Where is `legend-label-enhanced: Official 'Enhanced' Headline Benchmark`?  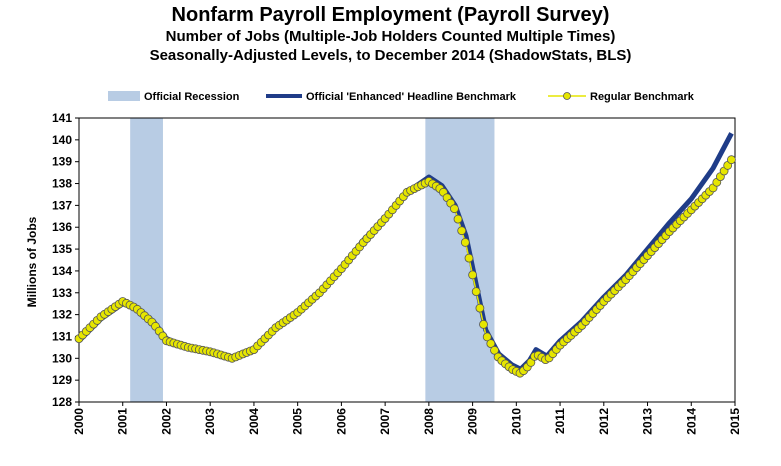
legend-label-enhanced: Official 'Enhanced' Headline Benchmark is located at coordinates (411, 97).